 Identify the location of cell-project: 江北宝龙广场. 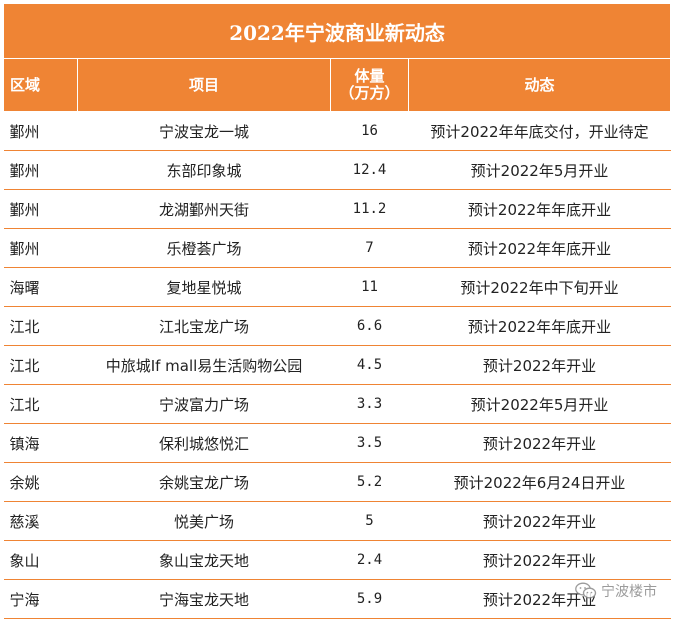
(204, 326).